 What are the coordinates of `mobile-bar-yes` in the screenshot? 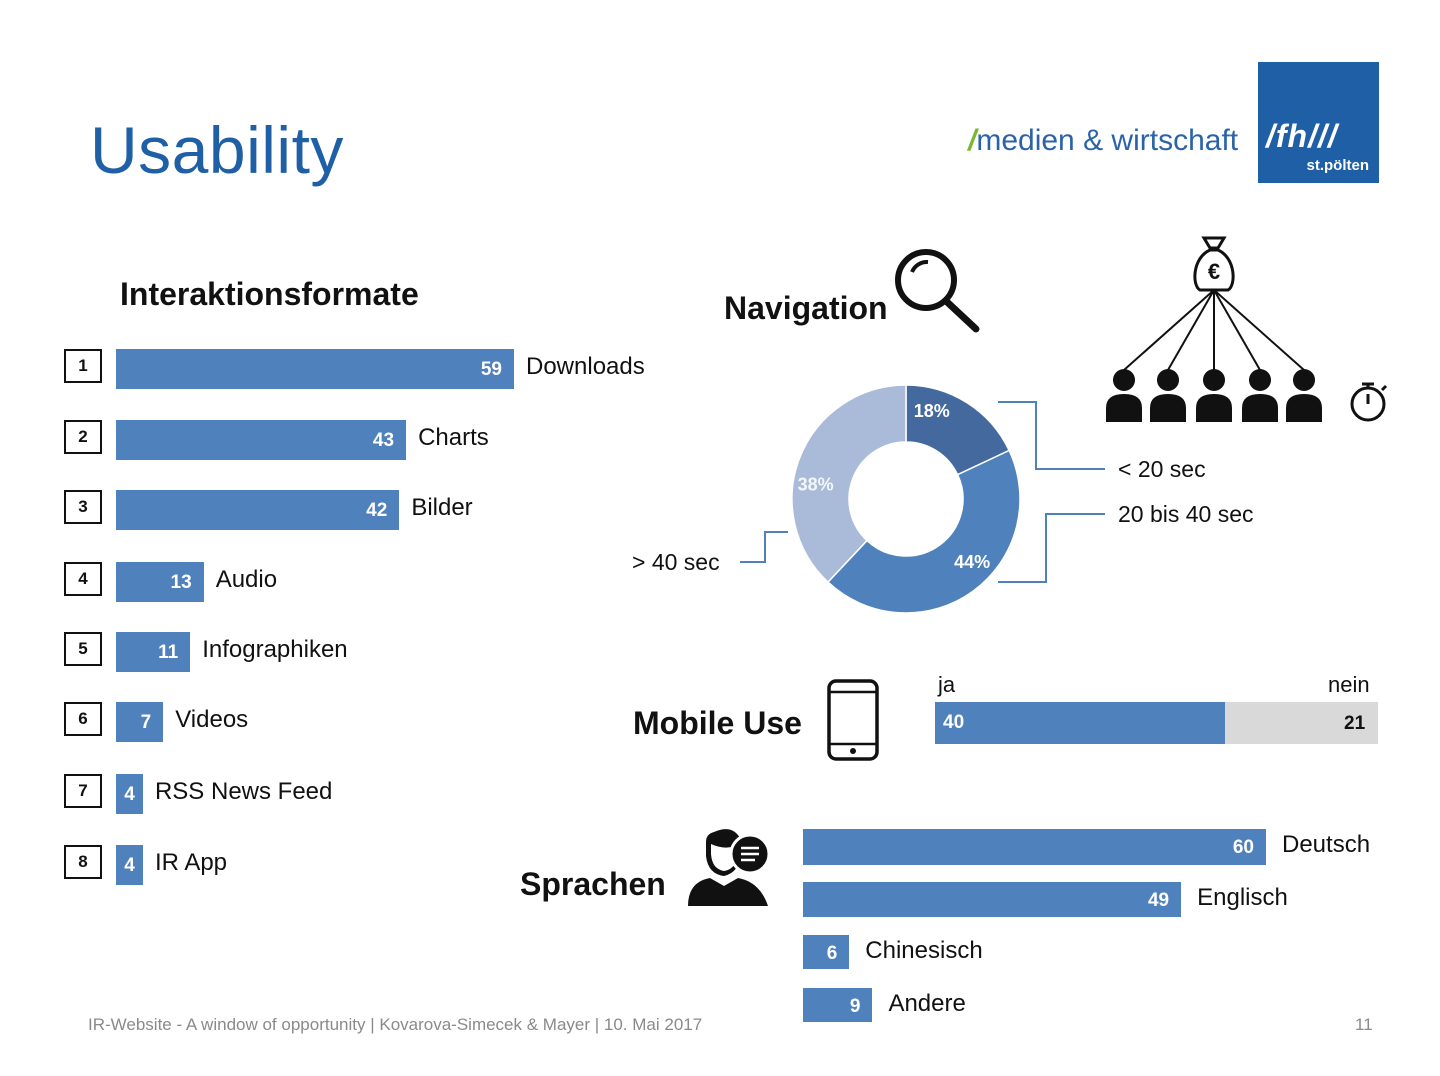 It's located at (1080, 723).